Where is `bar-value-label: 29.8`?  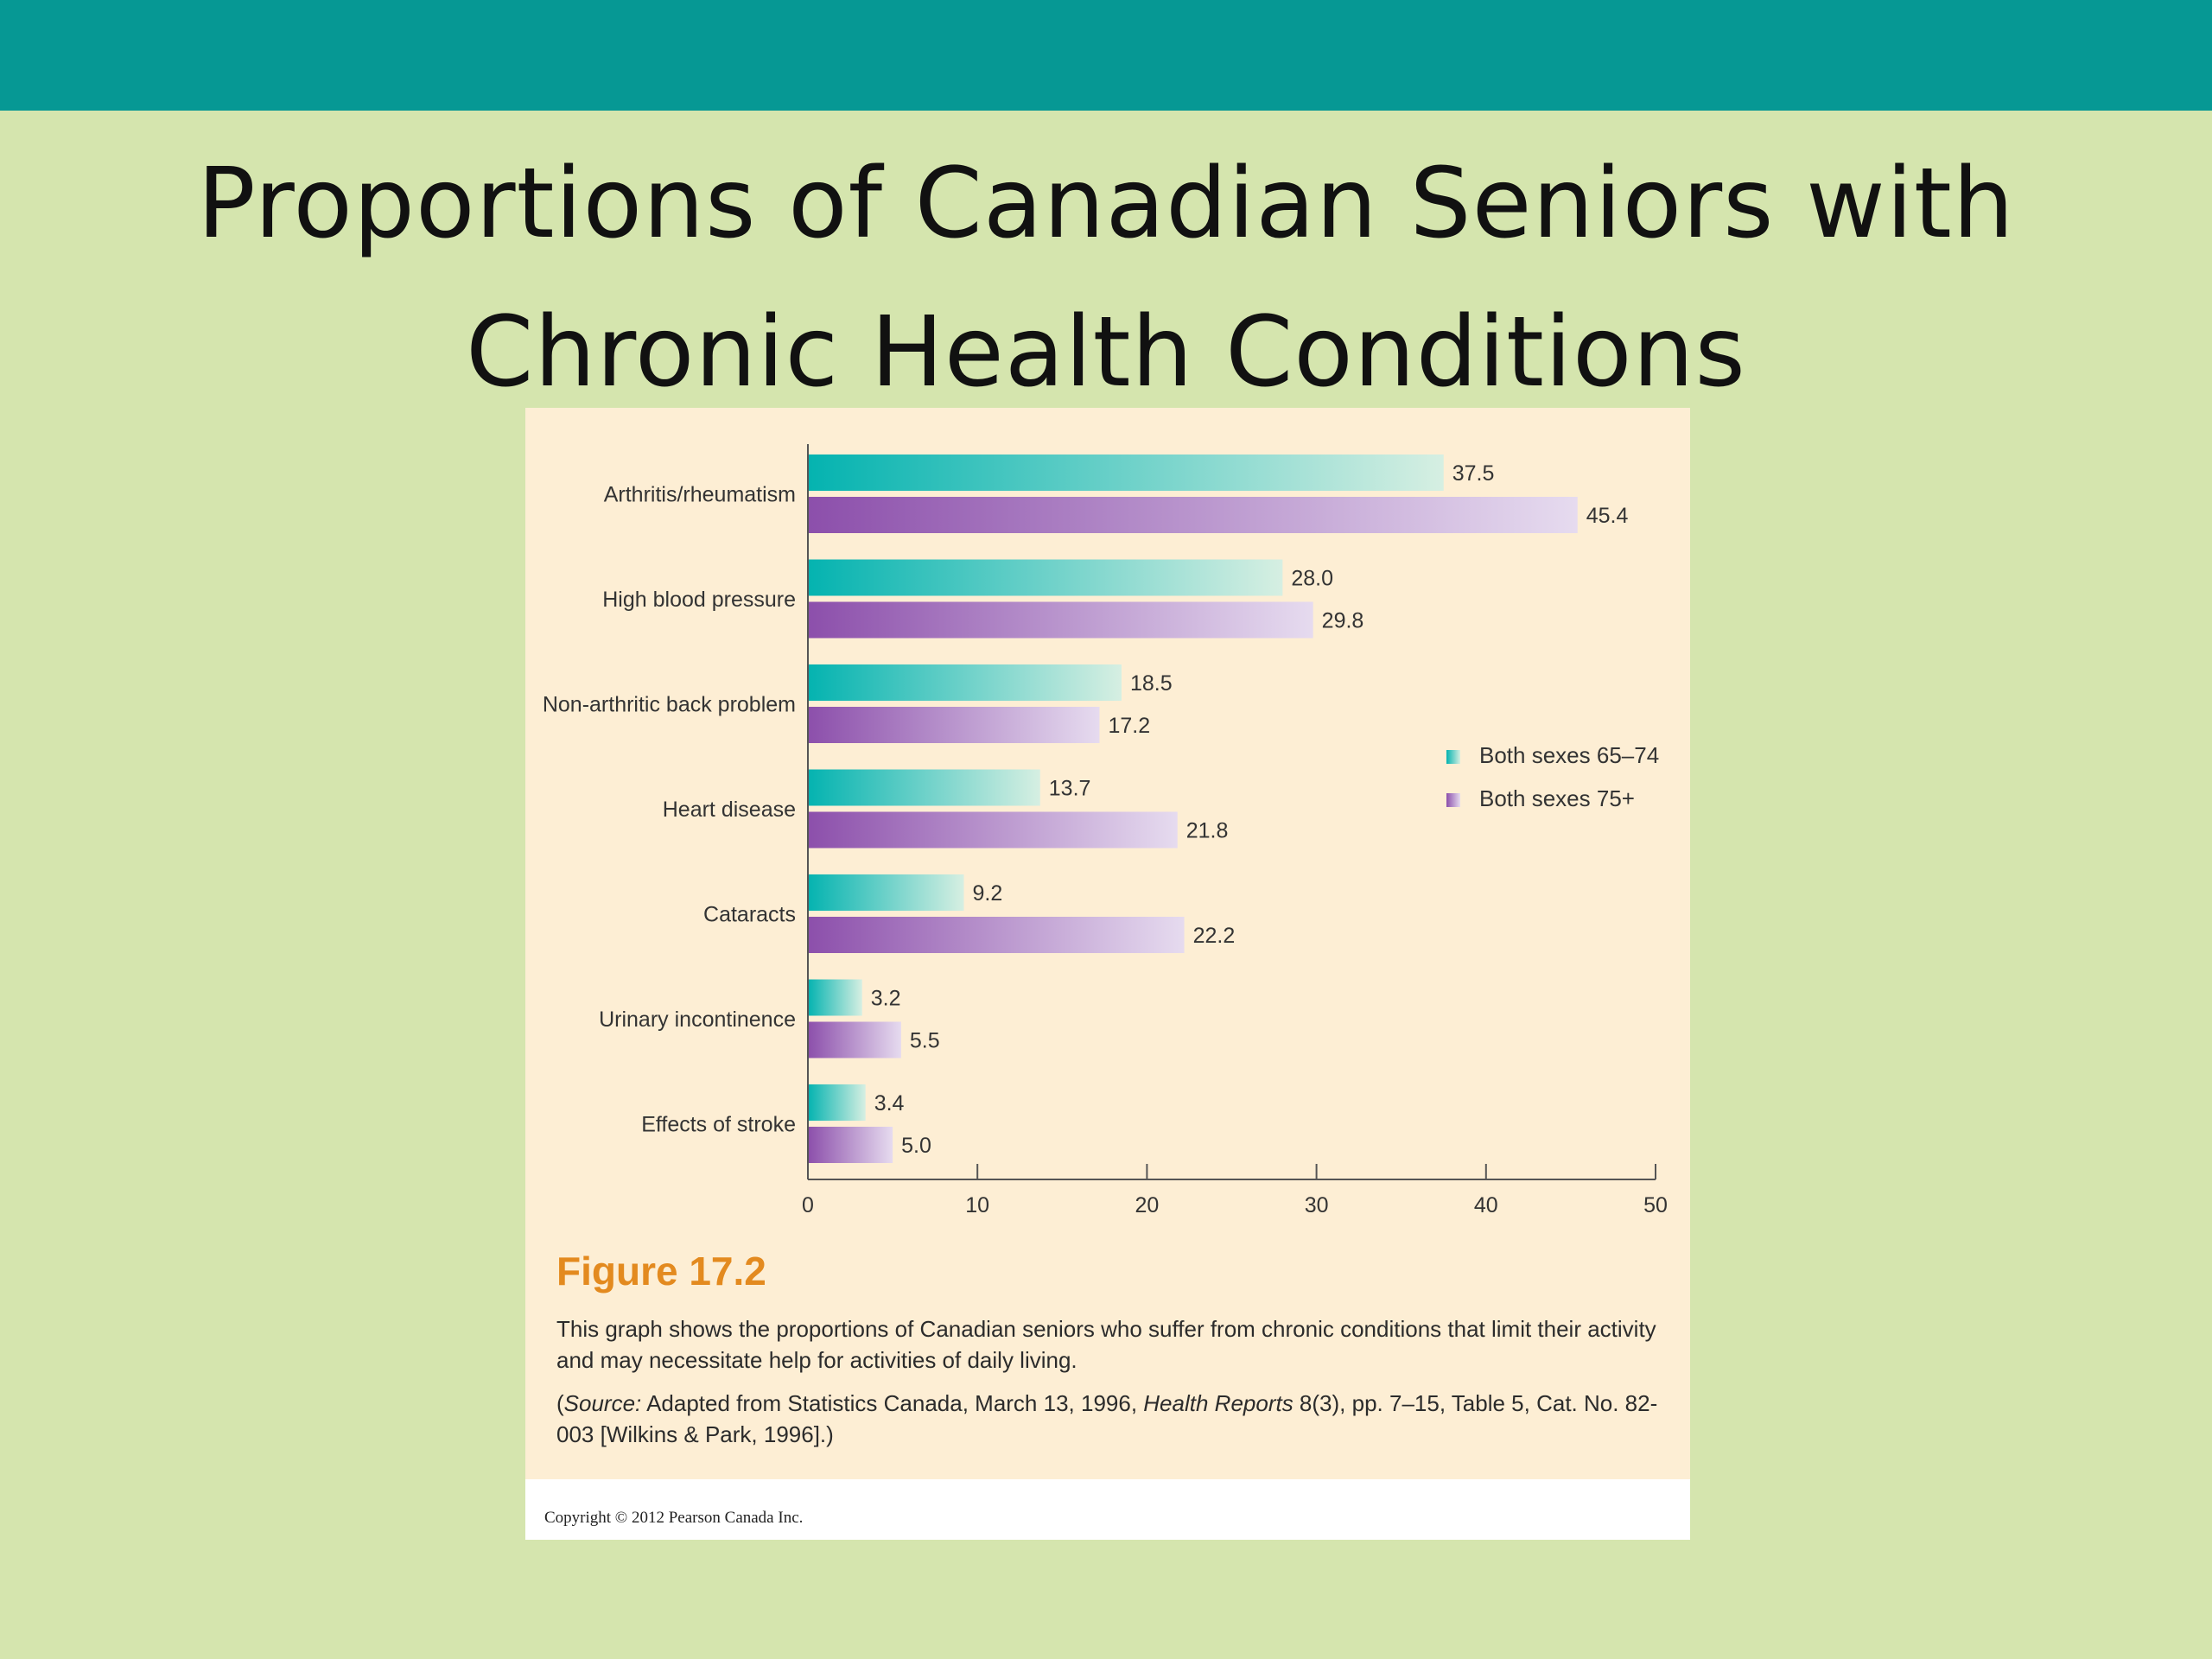 bar-value-label: 29.8 is located at coordinates (1343, 621).